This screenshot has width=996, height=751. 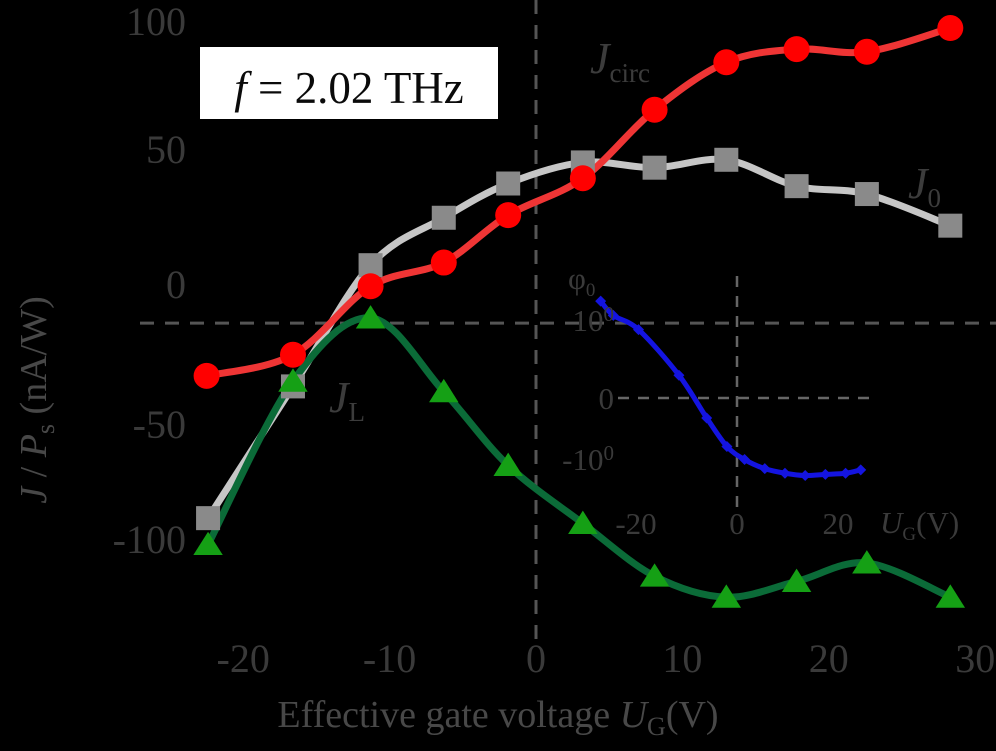 I want to click on inset-data-series, so click(x=731, y=388).